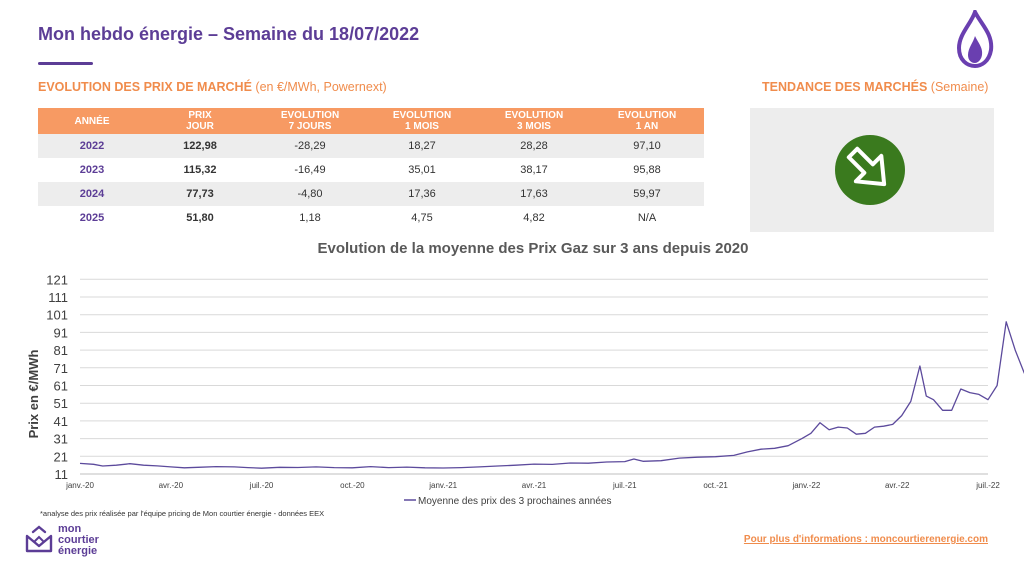 This screenshot has height=570, width=1024. What do you see at coordinates (534, 194) in the screenshot?
I see `cell-evo-3m: 17,63` at bounding box center [534, 194].